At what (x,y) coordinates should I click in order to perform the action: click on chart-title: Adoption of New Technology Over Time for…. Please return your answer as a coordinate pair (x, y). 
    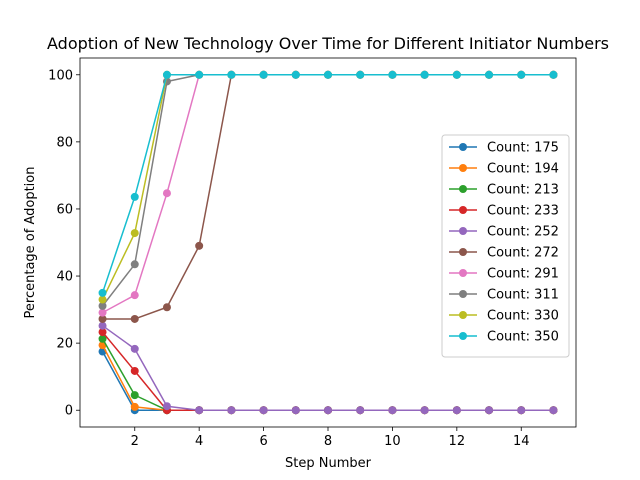
    Looking at the image, I should click on (328, 43).